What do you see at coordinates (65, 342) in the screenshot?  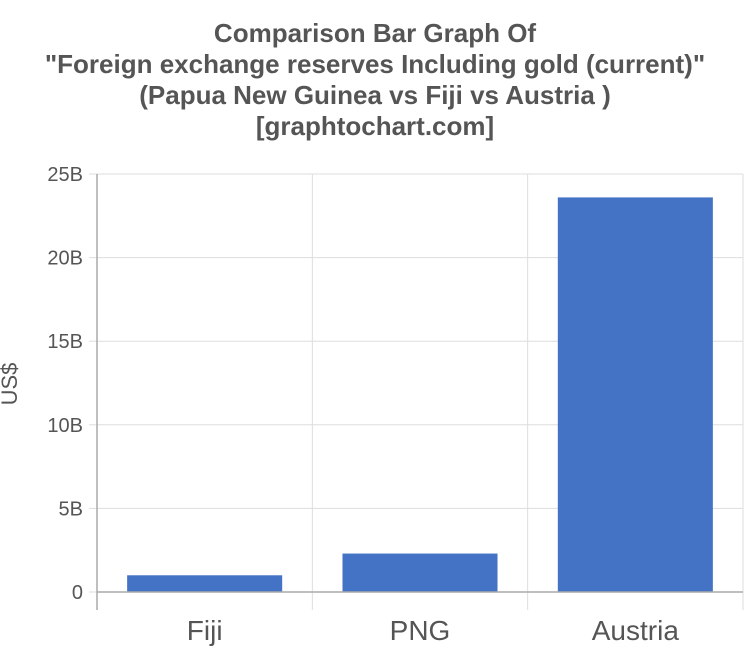 I see `y-tick-label: 15B` at bounding box center [65, 342].